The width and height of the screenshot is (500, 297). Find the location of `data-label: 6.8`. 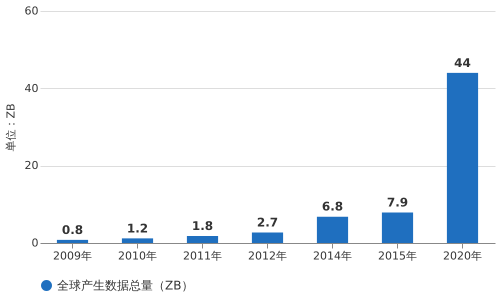

data-label: 6.8 is located at coordinates (333, 207).